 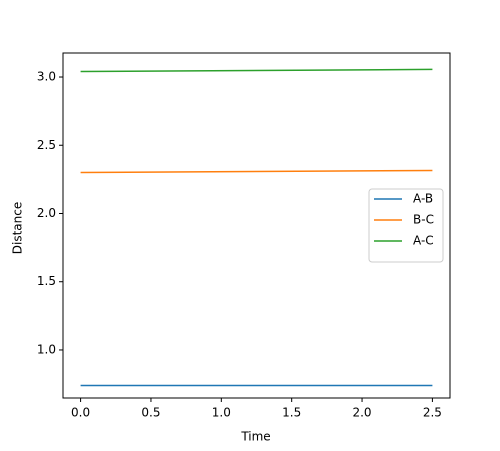 I want to click on x-tick-label: 1.0, so click(x=221, y=413).